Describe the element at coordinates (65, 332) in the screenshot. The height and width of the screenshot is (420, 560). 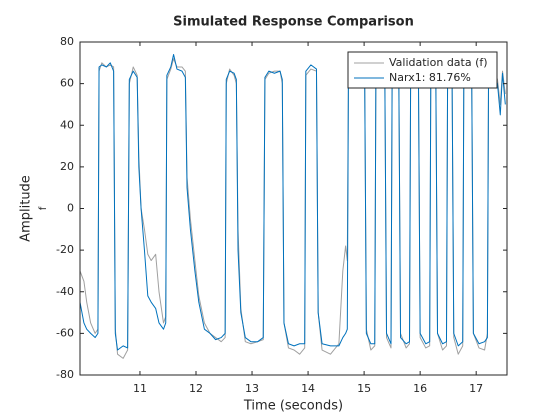
I see `y-tick-label: -60` at that location.